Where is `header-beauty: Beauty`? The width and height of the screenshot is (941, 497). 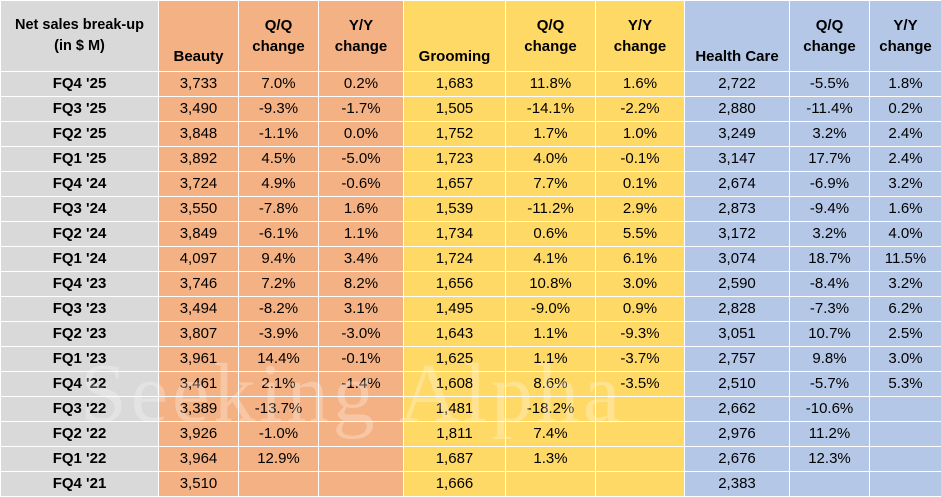 header-beauty: Beauty is located at coordinates (199, 36).